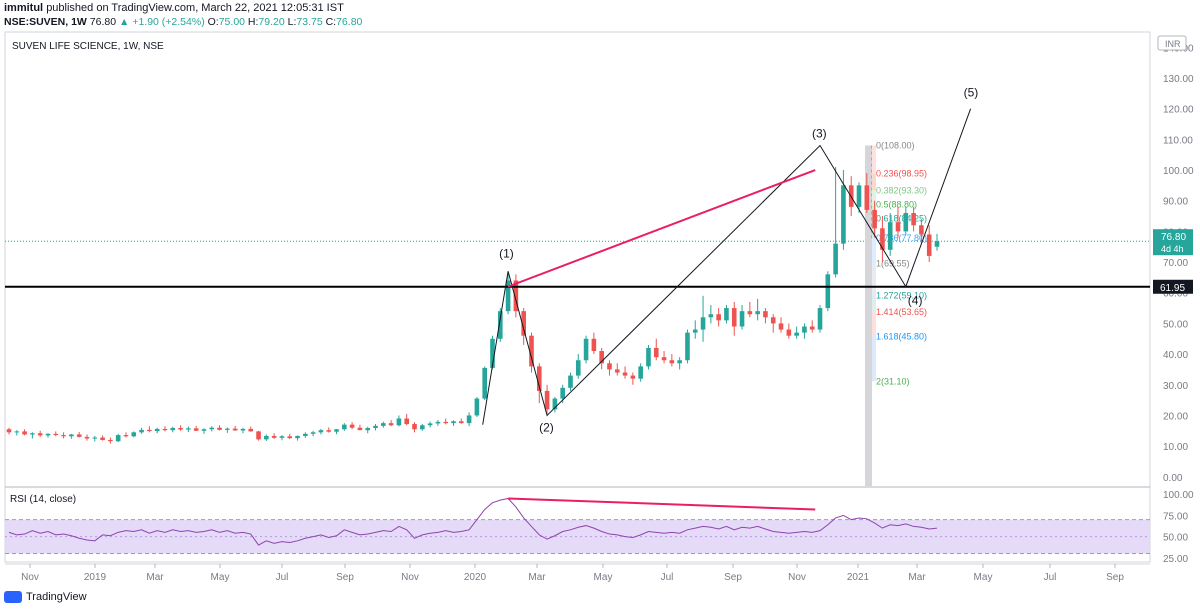 The height and width of the screenshot is (611, 1200). Describe the element at coordinates (506, 253) in the screenshot. I see `wave-label: (1)` at that location.